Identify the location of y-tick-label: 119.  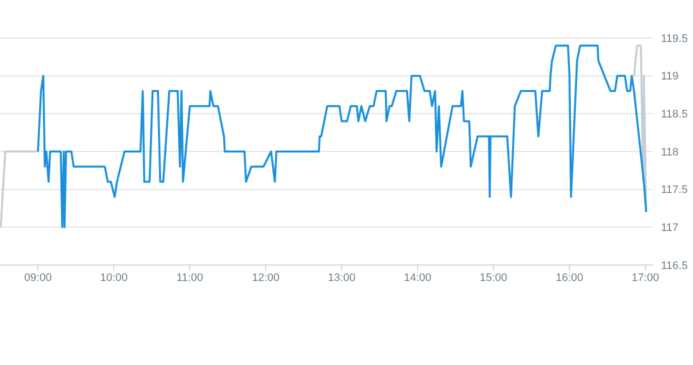
(670, 76).